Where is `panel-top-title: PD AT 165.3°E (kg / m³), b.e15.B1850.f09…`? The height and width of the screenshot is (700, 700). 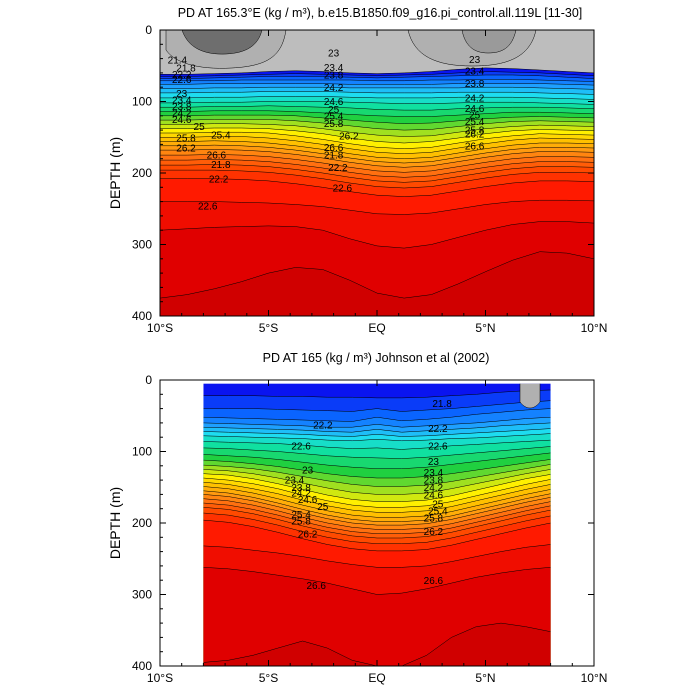 panel-top-title: PD AT 165.3°E (kg / m³), b.e15.B1850.f09… is located at coordinates (380, 13).